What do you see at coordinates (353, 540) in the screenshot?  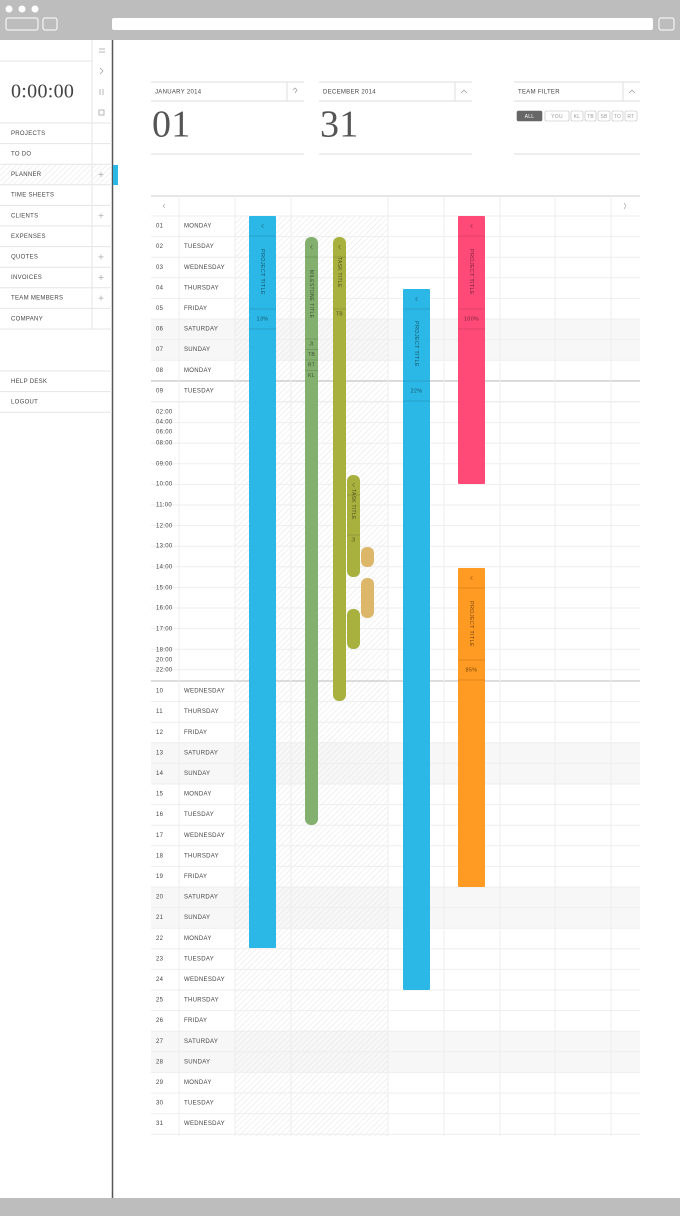 I see `assignee: JI` at bounding box center [353, 540].